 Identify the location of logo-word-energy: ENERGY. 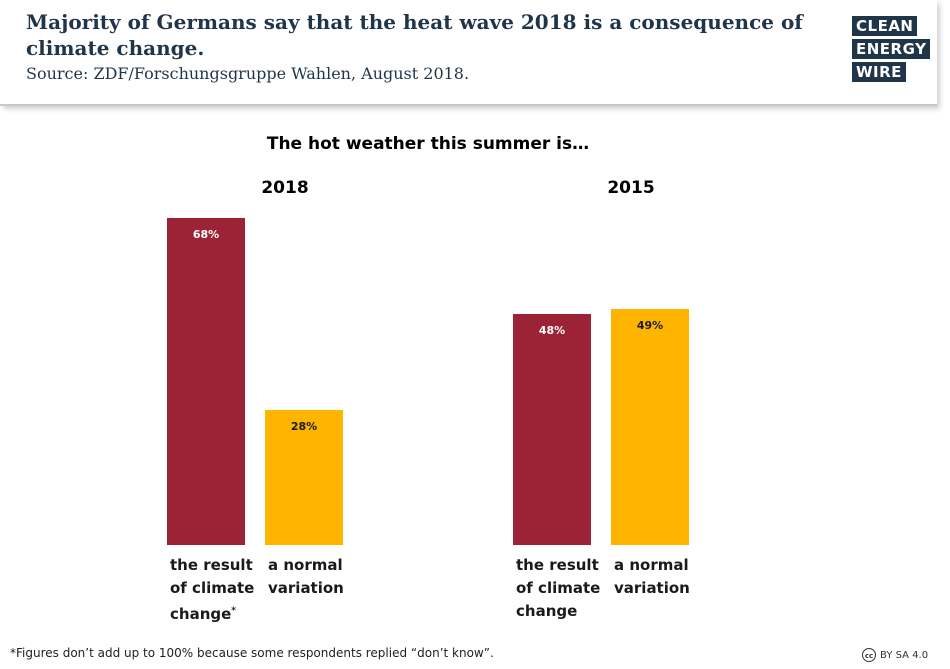
(891, 49).